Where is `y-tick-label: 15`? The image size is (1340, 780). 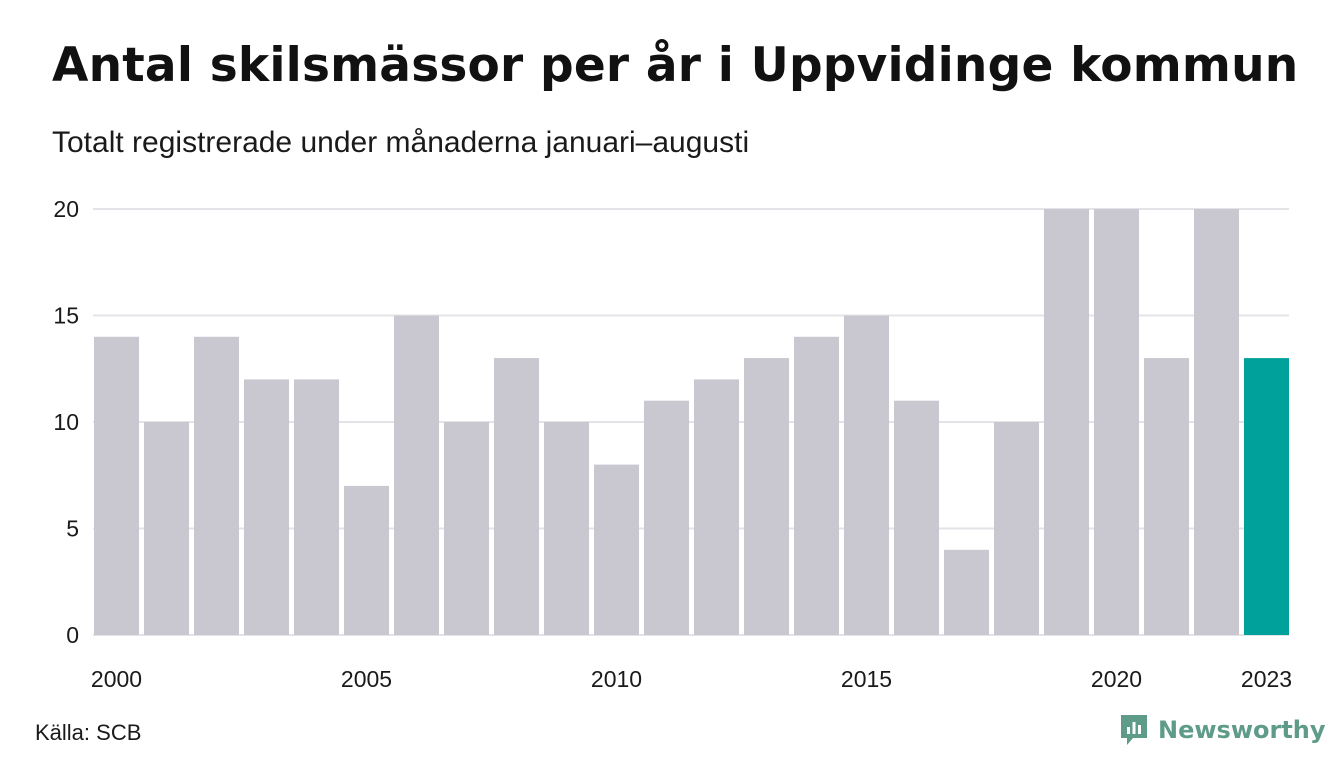 y-tick-label: 15 is located at coordinates (66, 316).